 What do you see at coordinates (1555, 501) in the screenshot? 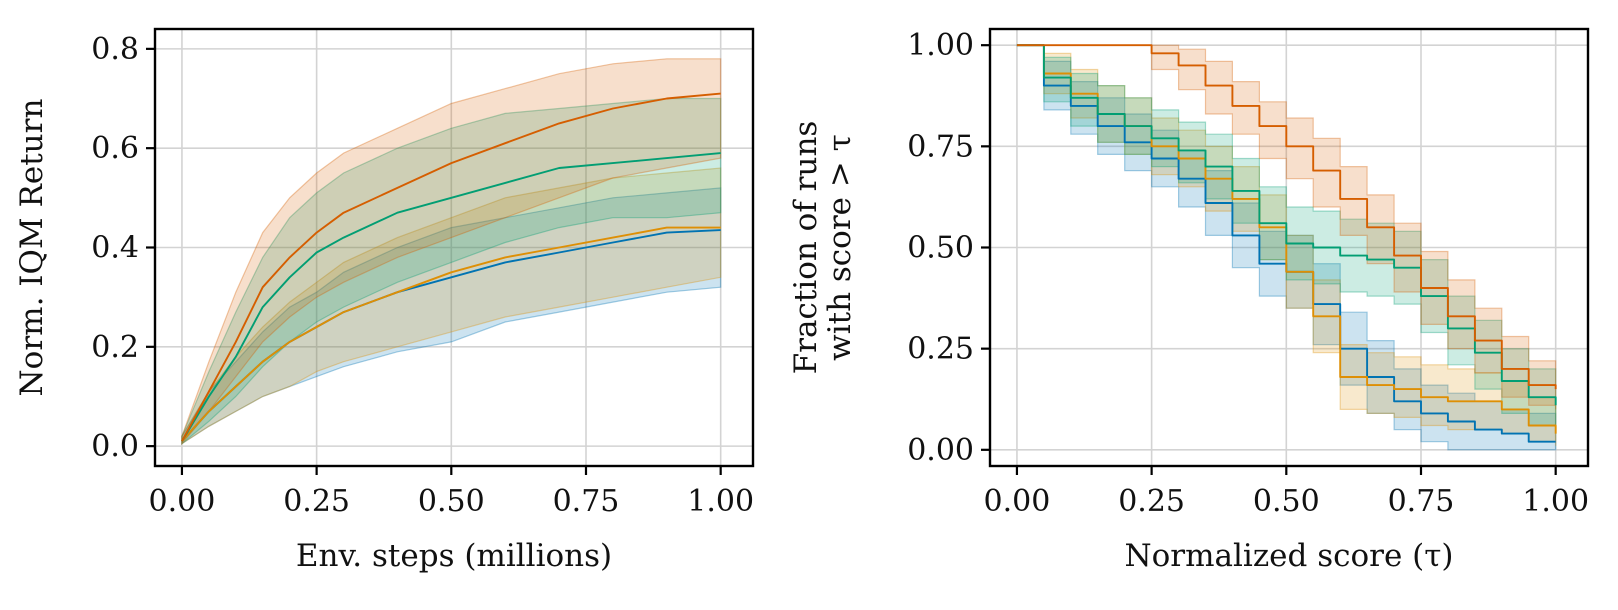
I see `x-tick-label-right: 1.00` at bounding box center [1555, 501].